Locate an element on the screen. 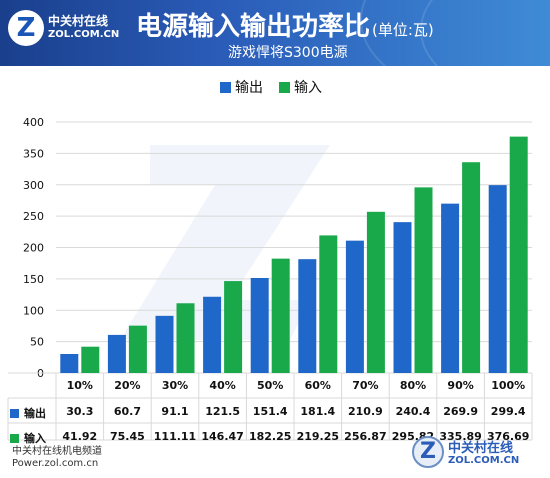 The height and width of the screenshot is (478, 550). table-cell-output: 151.4 is located at coordinates (270, 411).